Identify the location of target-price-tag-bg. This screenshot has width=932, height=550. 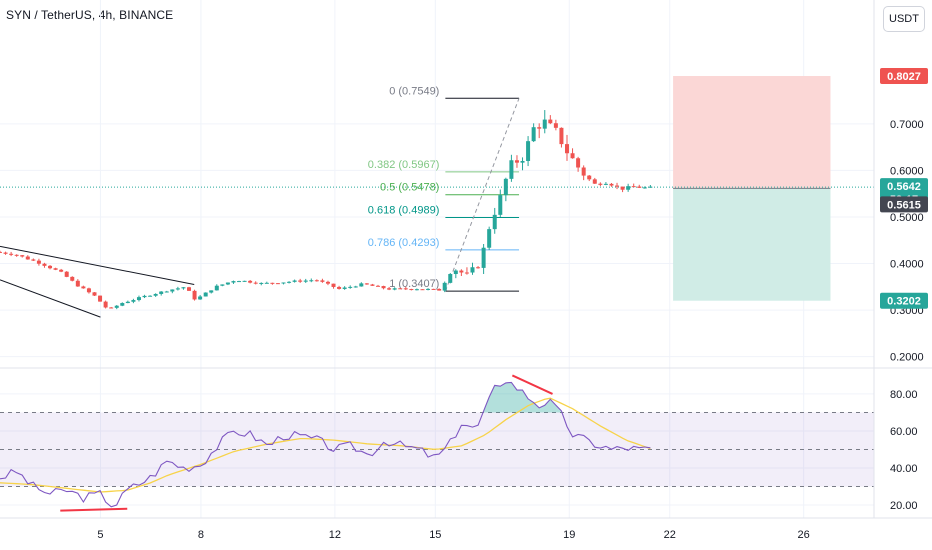
(904, 300).